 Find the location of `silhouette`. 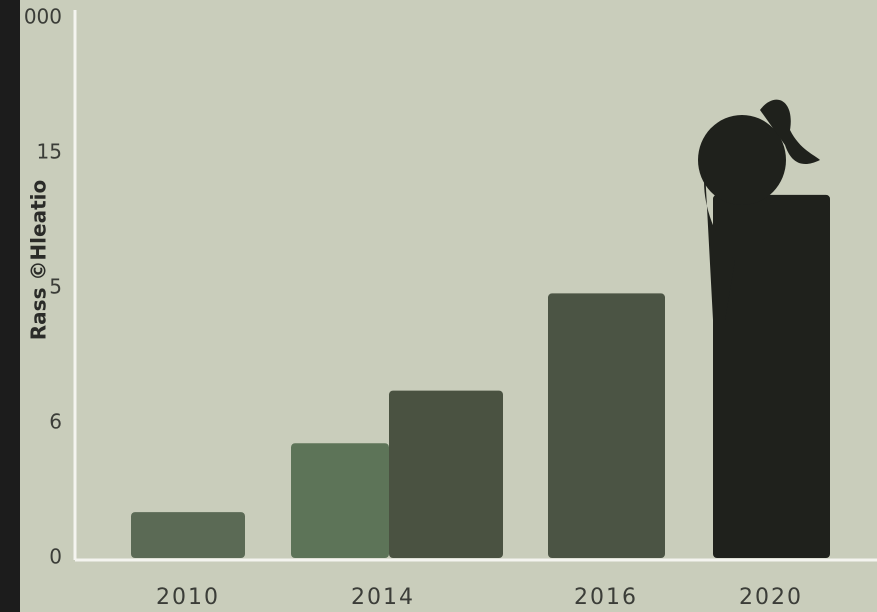

silhouette is located at coordinates (759, 209).